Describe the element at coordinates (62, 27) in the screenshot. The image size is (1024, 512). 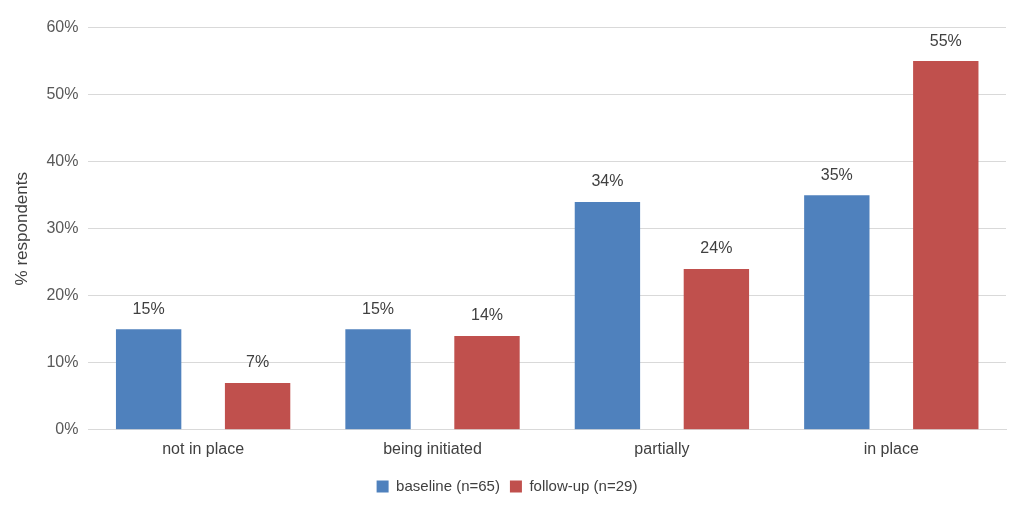
I see `y-tick-label: 60%` at that location.